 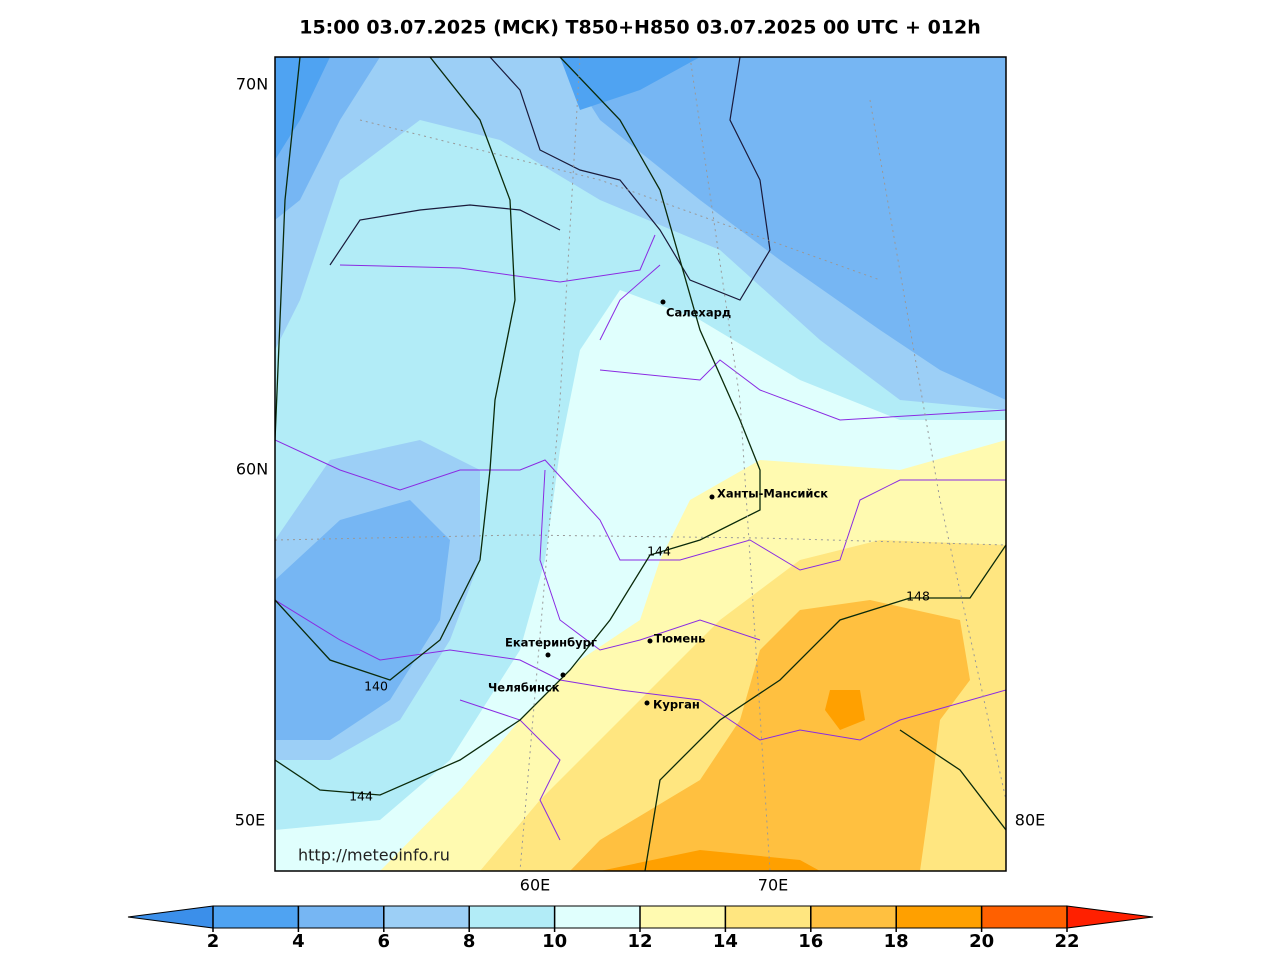 I want to click on lat-label: 70N, so click(x=252, y=84).